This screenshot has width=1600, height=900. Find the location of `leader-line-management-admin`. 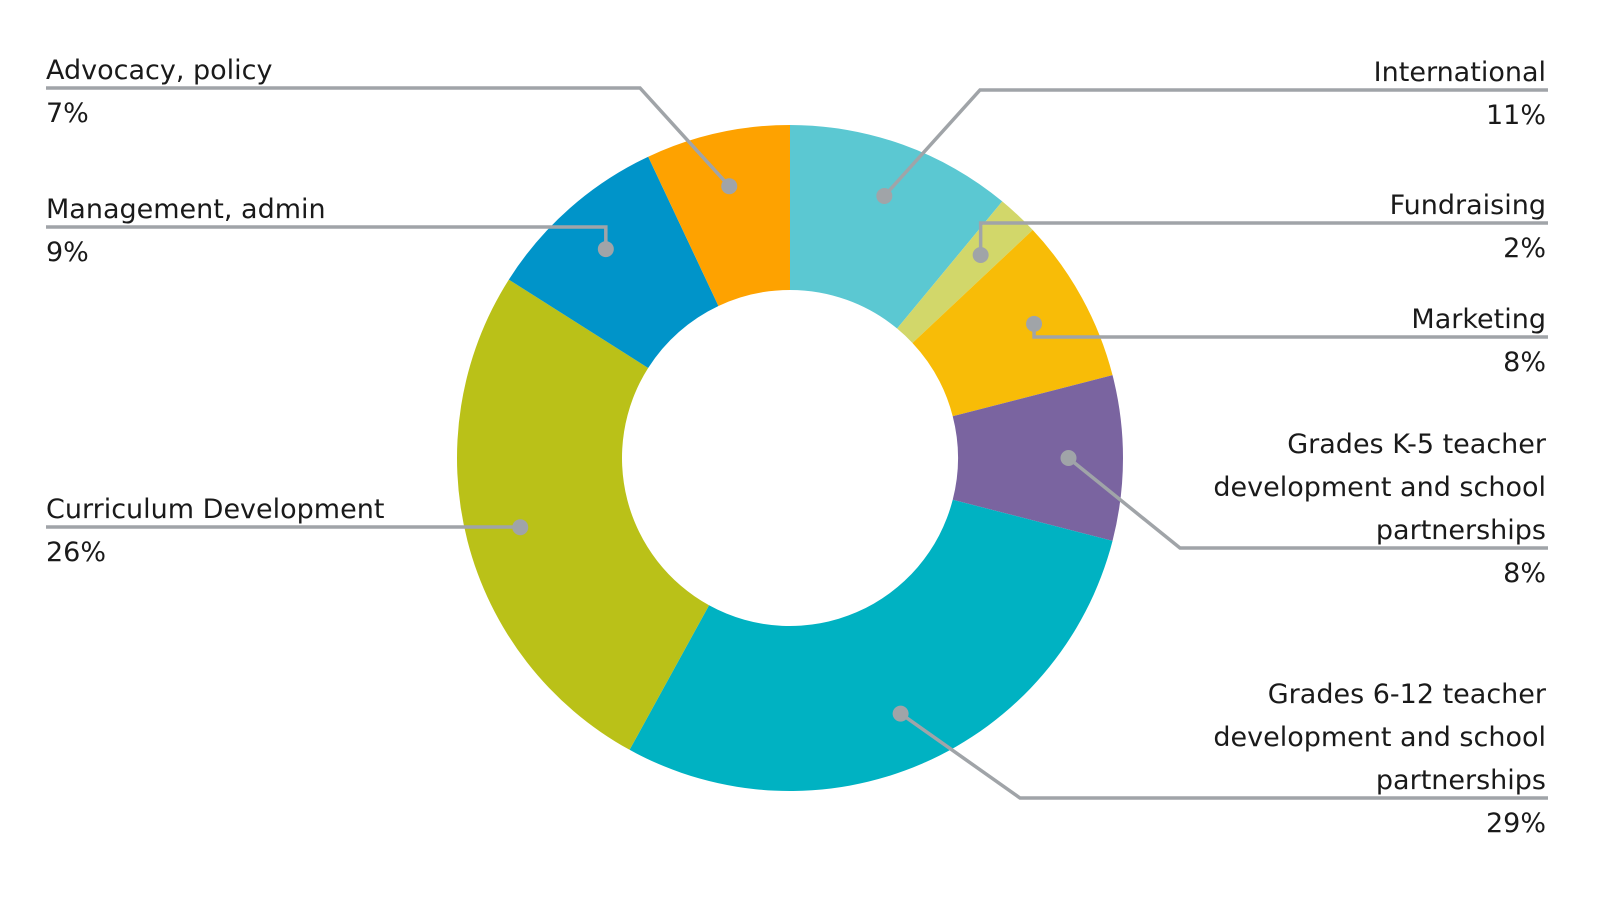

leader-line-management-admin is located at coordinates (327, 237).